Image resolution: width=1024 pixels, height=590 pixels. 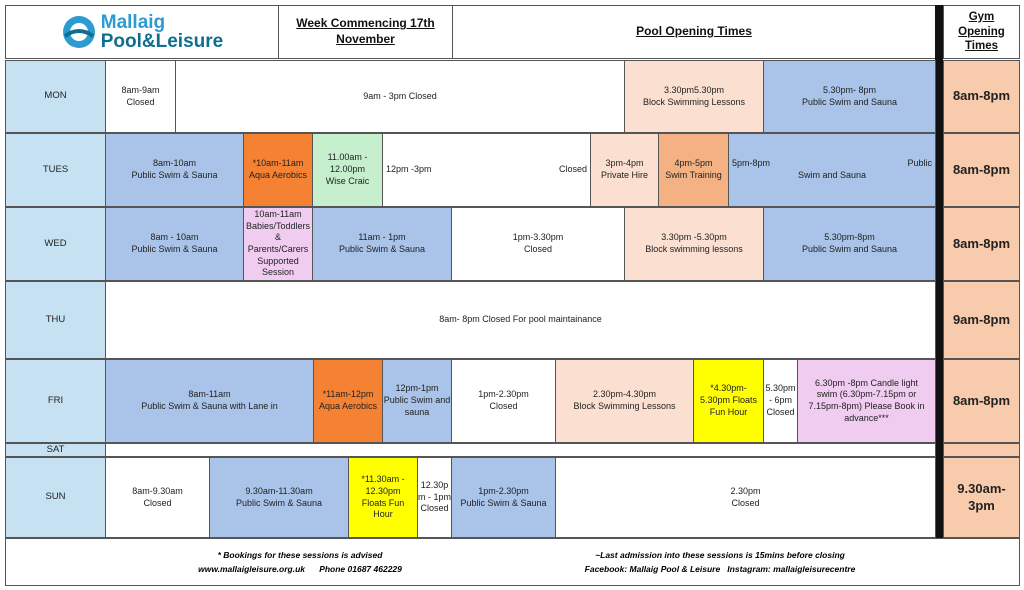 I want to click on footer, so click(x=512, y=562).